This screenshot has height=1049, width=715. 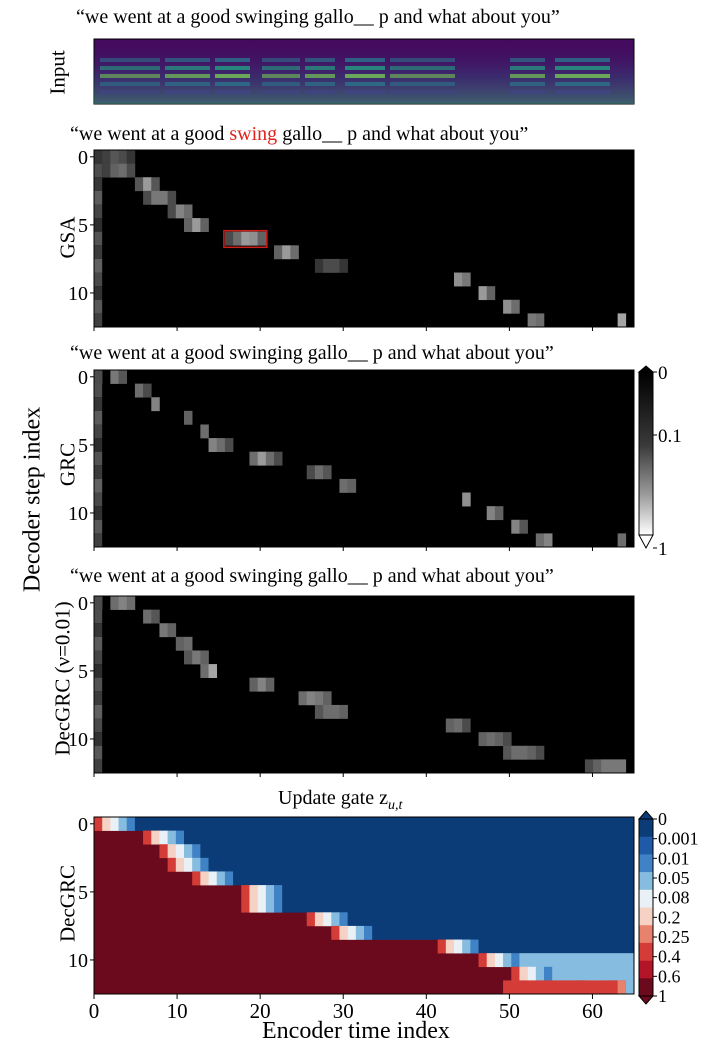 What do you see at coordinates (260, 1011) in the screenshot?
I see `x-tick-label: 20` at bounding box center [260, 1011].